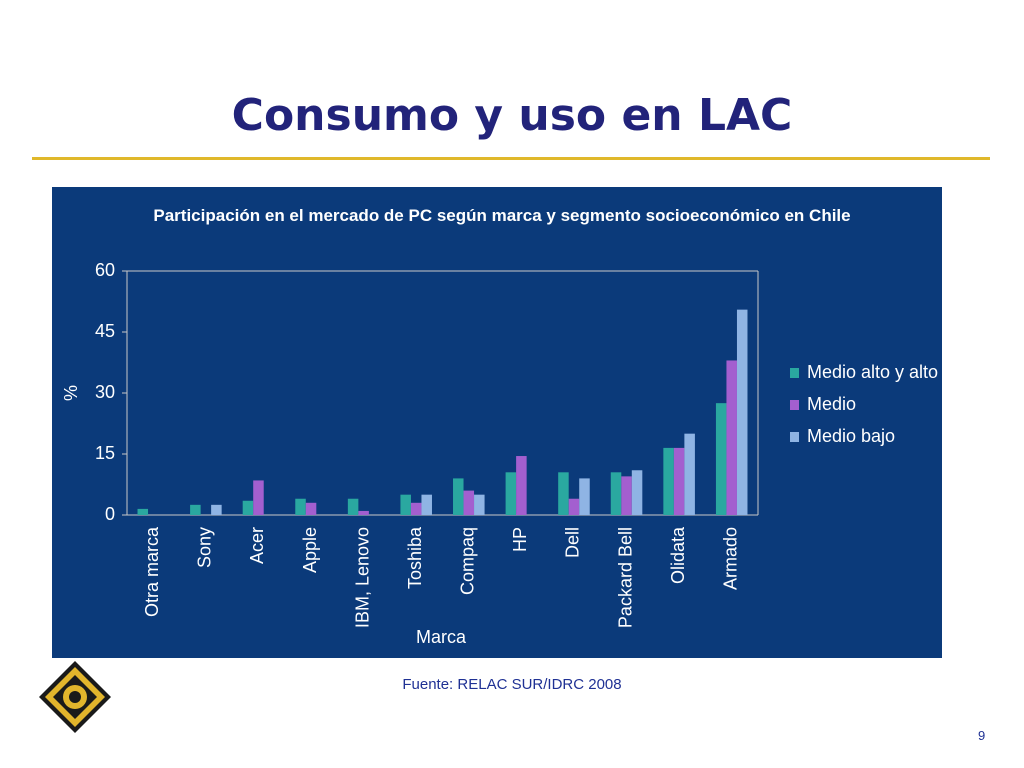  I want to click on x-tick-label: Armado, so click(730, 558).